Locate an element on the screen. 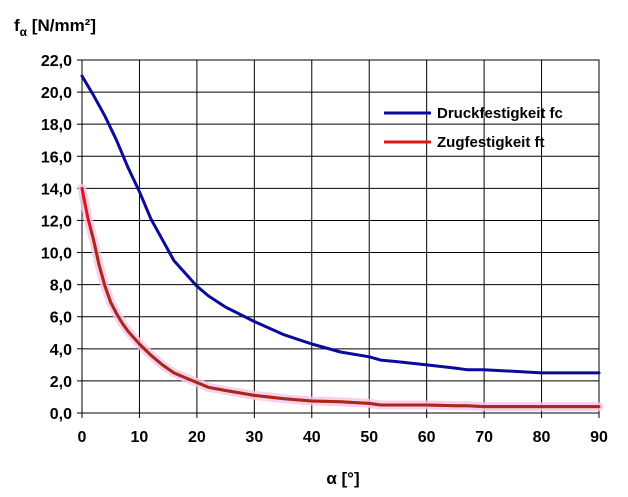 This screenshot has height=497, width=628. x-axis-ticks: 0 10 20 30 40 50 60 70 80 90 is located at coordinates (343, 429).